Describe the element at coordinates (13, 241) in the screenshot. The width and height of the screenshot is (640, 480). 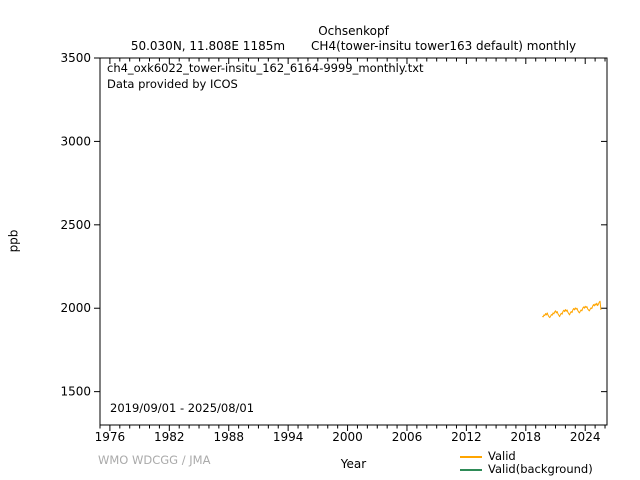
I see `y-axis-label: ppb` at that location.